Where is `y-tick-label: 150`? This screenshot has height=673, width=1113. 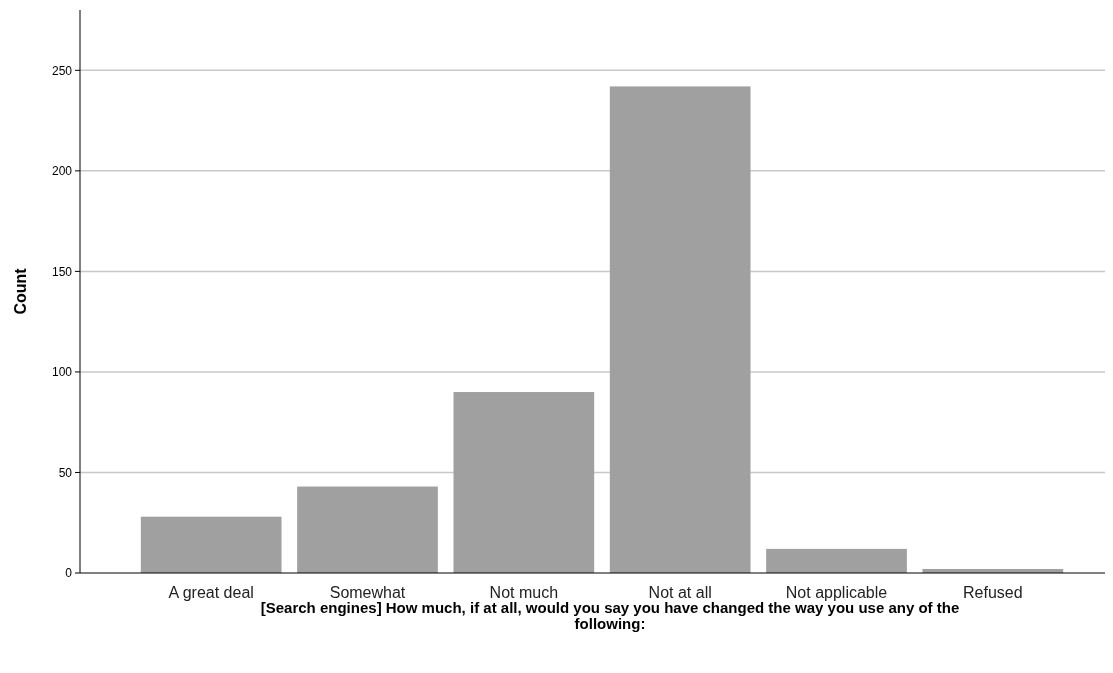
y-tick-label: 150 is located at coordinates (62, 271).